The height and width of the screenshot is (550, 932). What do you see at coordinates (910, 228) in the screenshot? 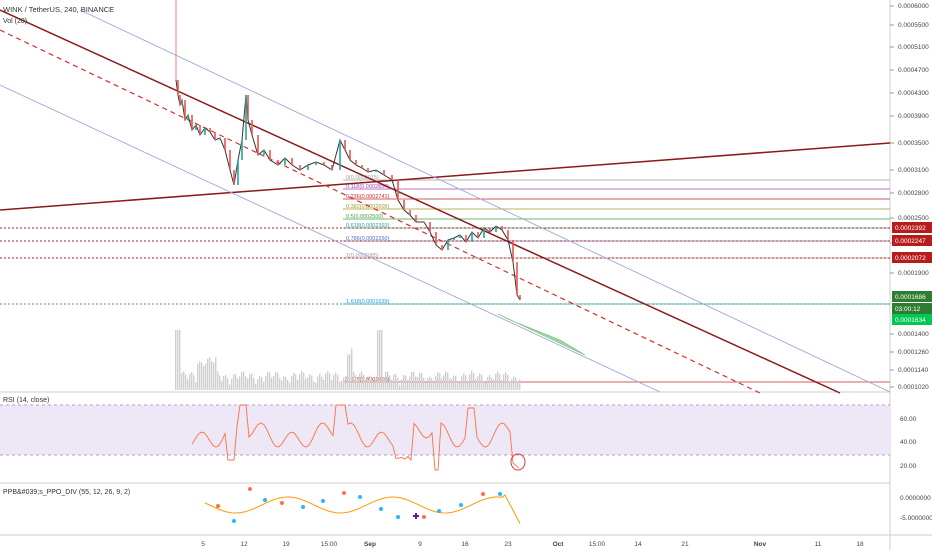
I see `price-tag-label: 0.0002392` at bounding box center [910, 228].